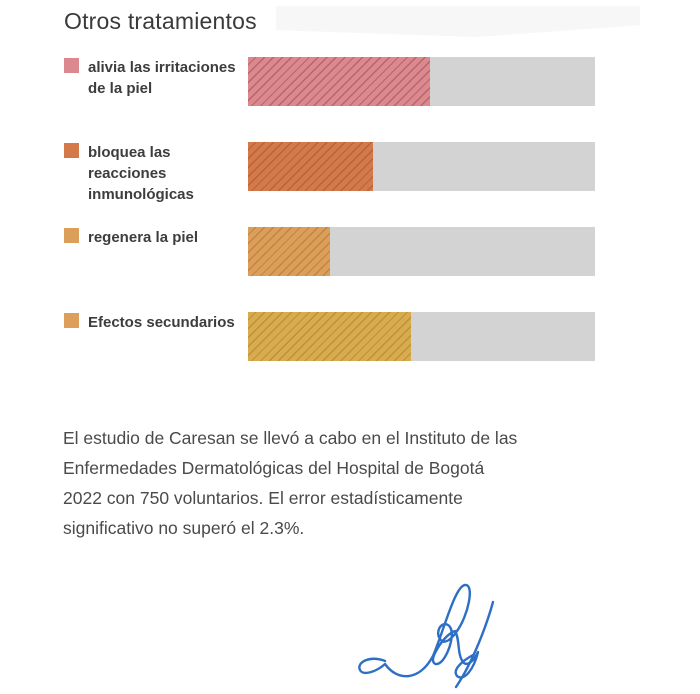 Image resolution: width=700 pixels, height=694 pixels. What do you see at coordinates (143, 237) in the screenshot?
I see `bar-label: regenera la piel` at bounding box center [143, 237].